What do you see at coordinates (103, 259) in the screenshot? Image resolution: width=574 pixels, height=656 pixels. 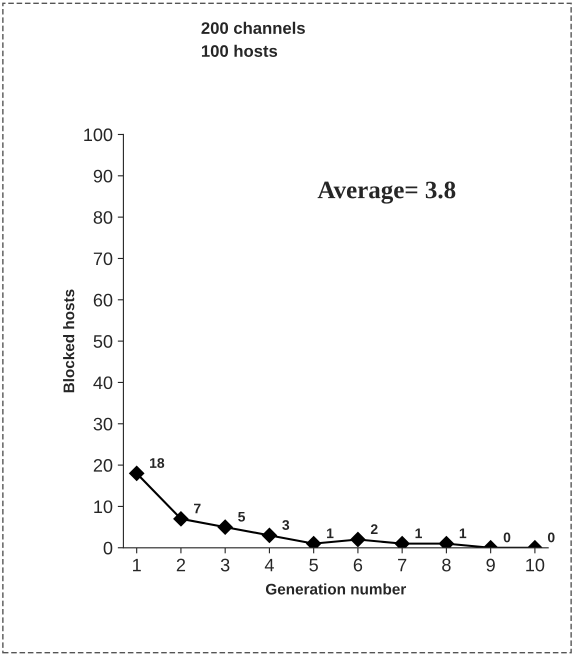 I see `y-tick-label: 70` at bounding box center [103, 259].